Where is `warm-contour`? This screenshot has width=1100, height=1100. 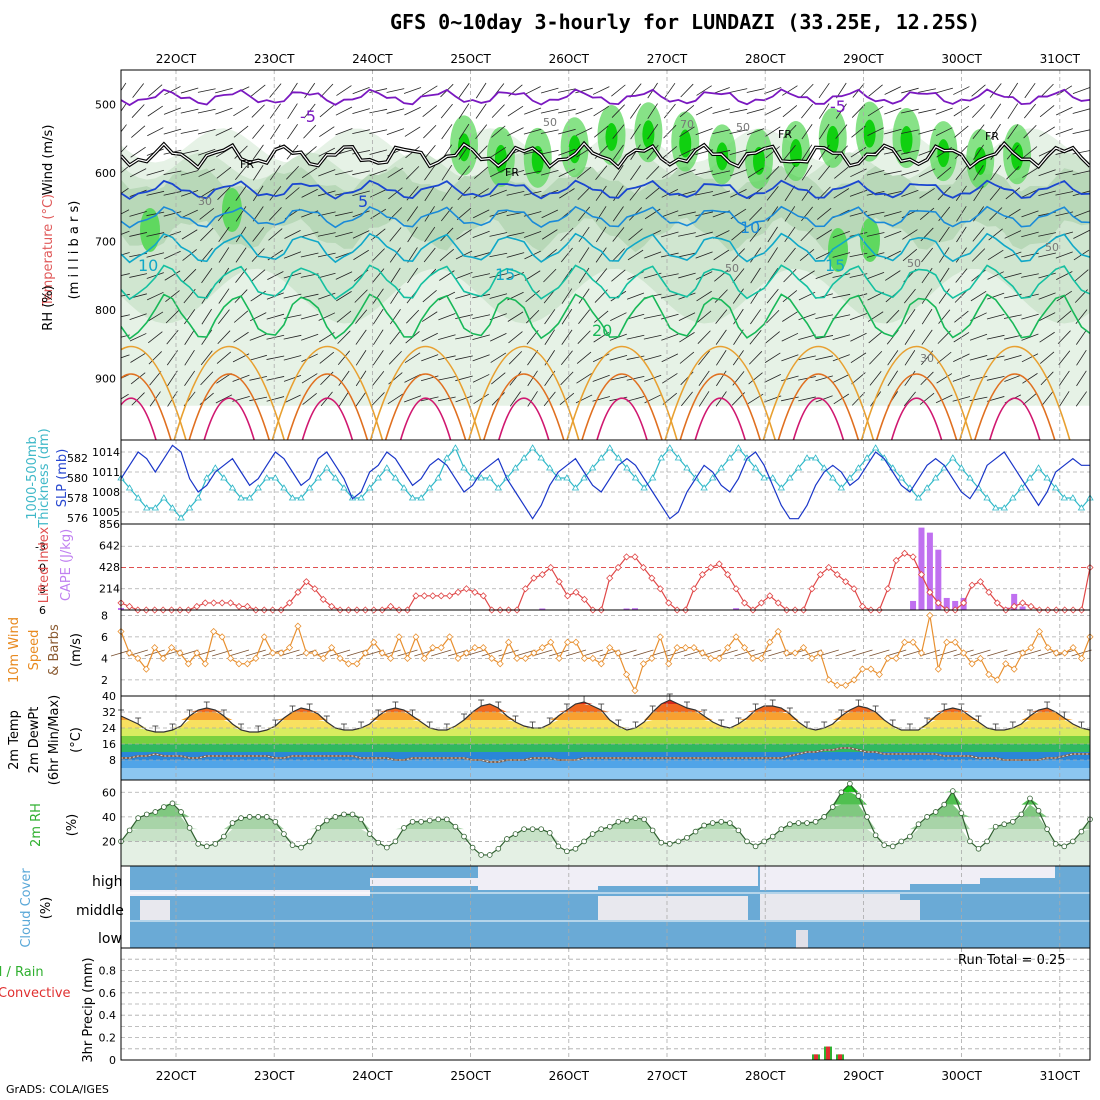 warm-contour is located at coordinates (1015, 406).